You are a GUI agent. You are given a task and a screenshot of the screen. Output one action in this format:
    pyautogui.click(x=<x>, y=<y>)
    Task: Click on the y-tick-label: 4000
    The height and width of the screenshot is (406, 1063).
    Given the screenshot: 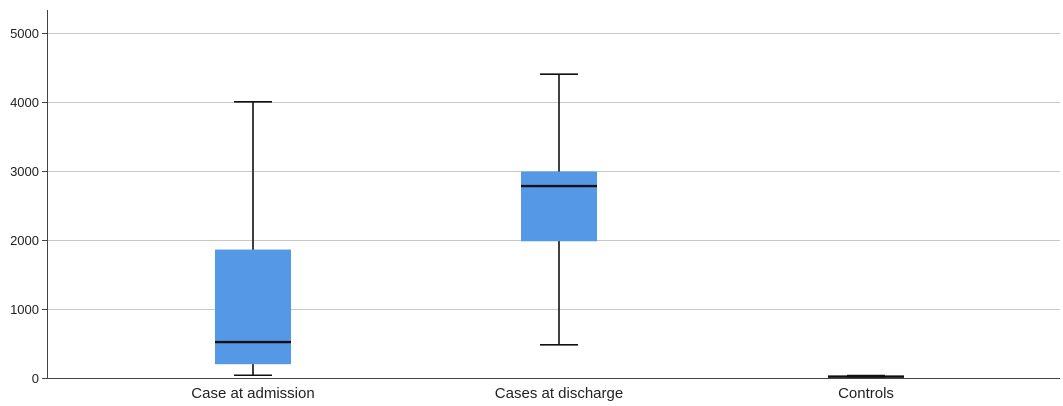 What is the action you would take?
    pyautogui.click(x=24, y=102)
    